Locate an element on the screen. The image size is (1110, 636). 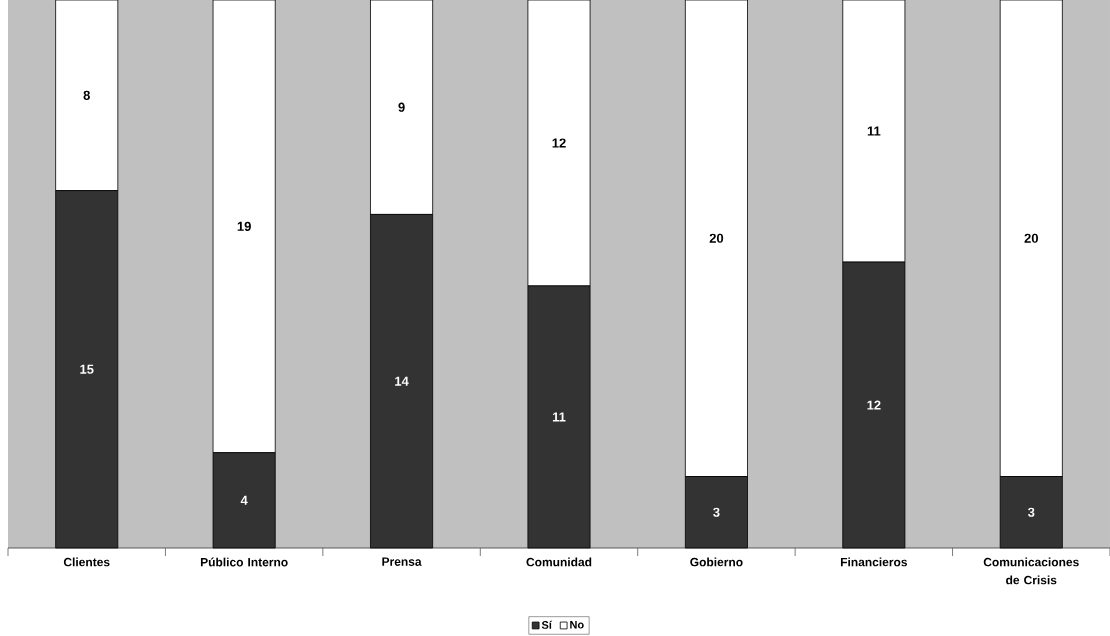
legend-label: Sí is located at coordinates (547, 624).